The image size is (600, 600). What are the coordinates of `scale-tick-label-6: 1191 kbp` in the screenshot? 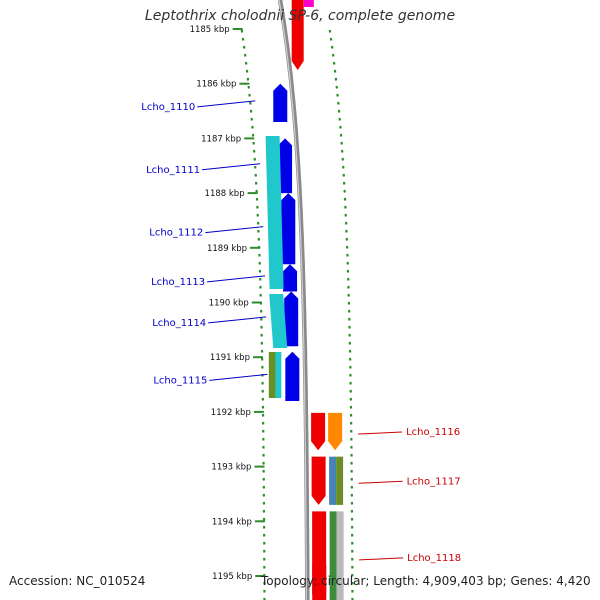 It's located at (230, 358).